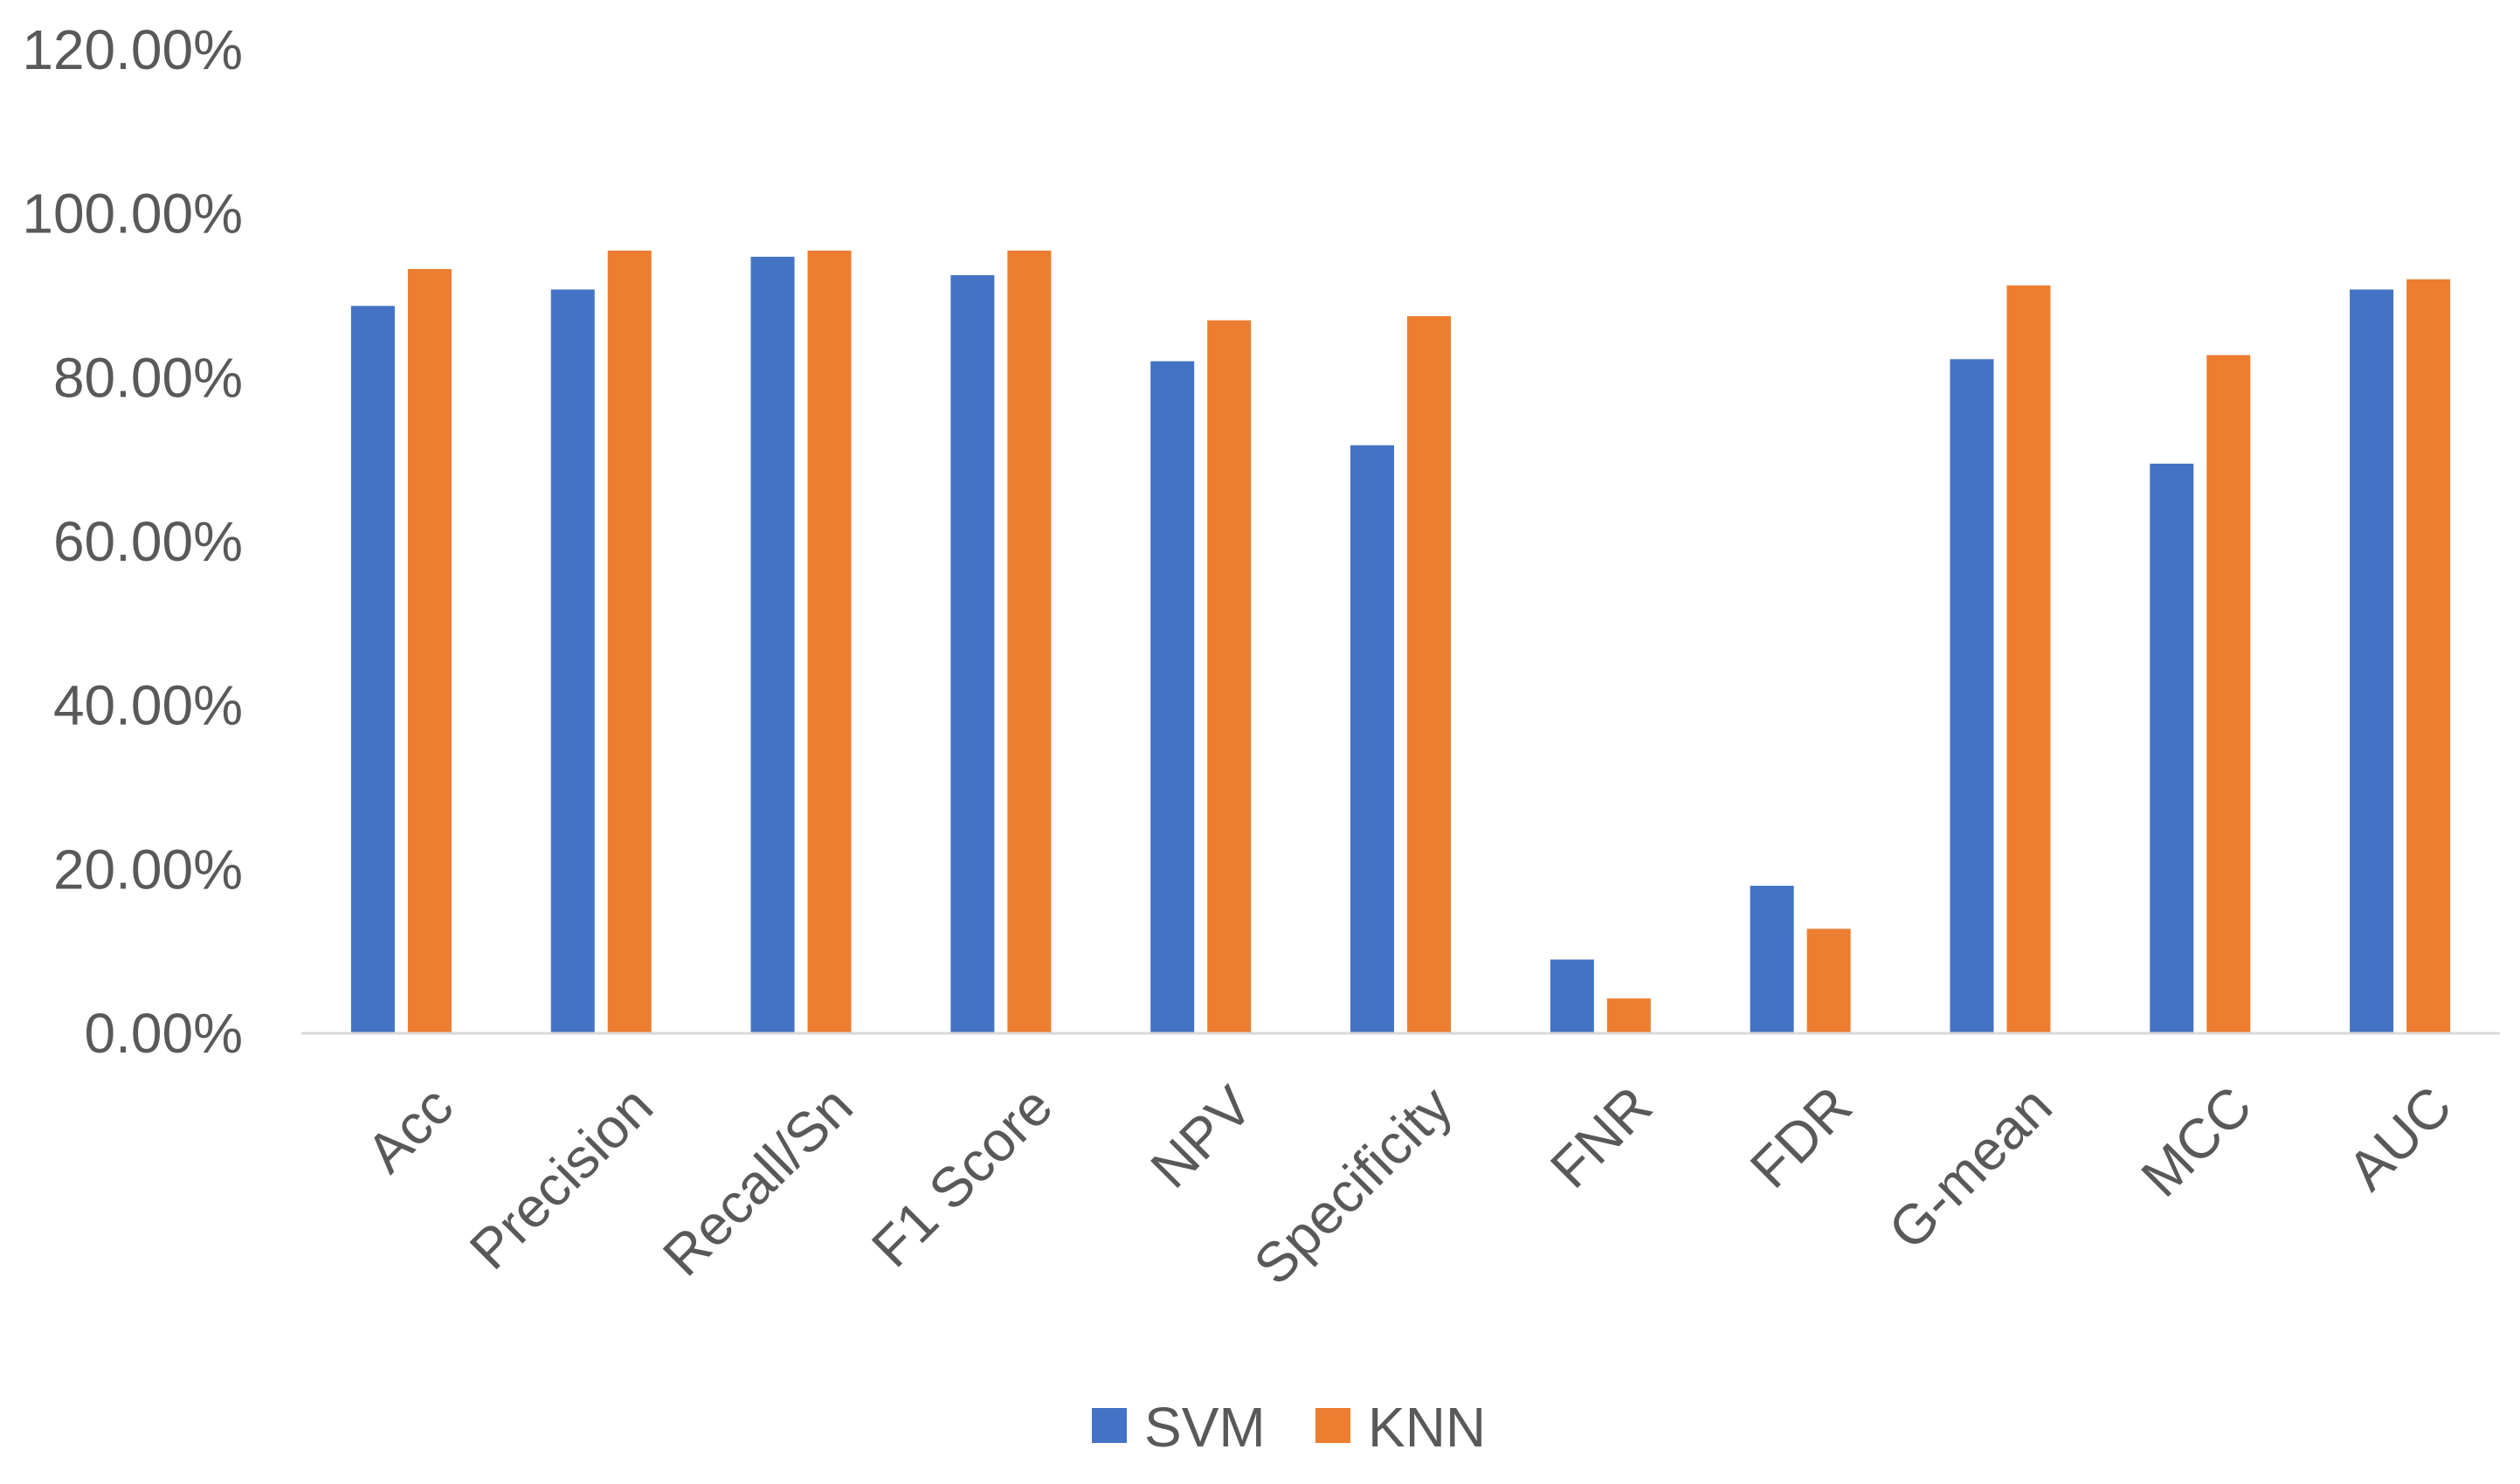 This screenshot has height=1484, width=2520. I want to click on y-tick-label: 20.00%, so click(148, 869).